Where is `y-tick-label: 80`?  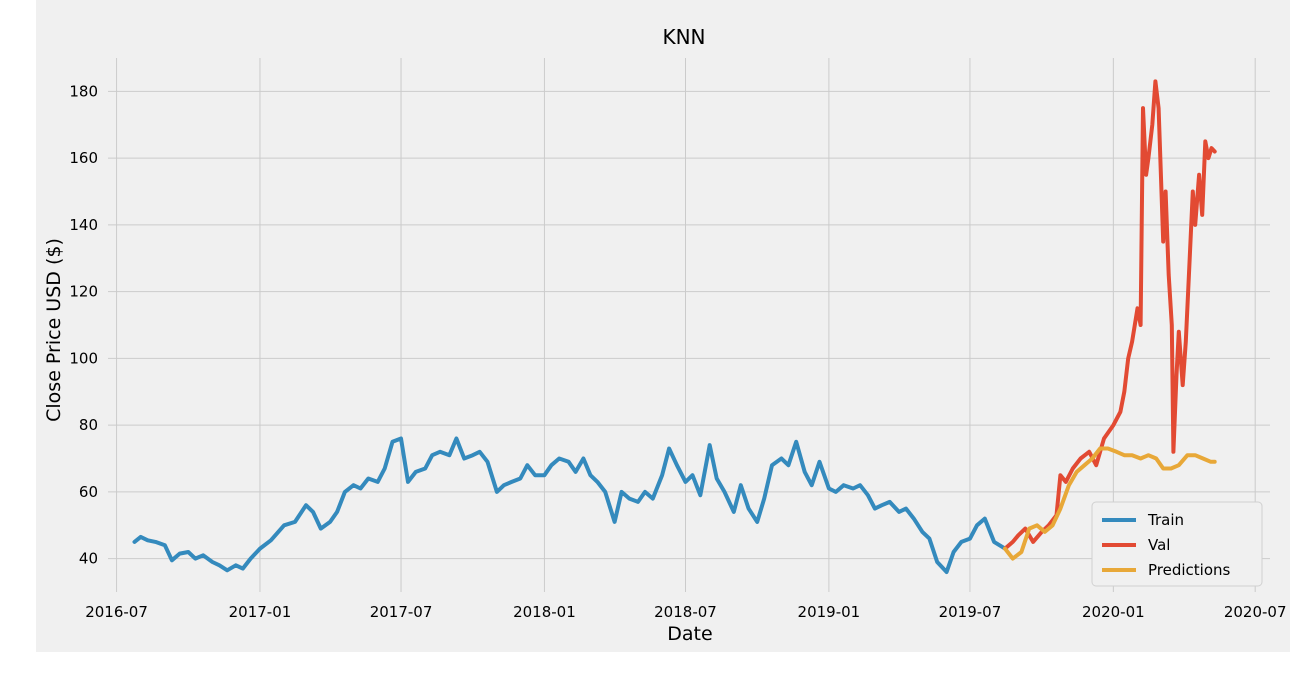
y-tick-label: 80 is located at coordinates (88, 425).